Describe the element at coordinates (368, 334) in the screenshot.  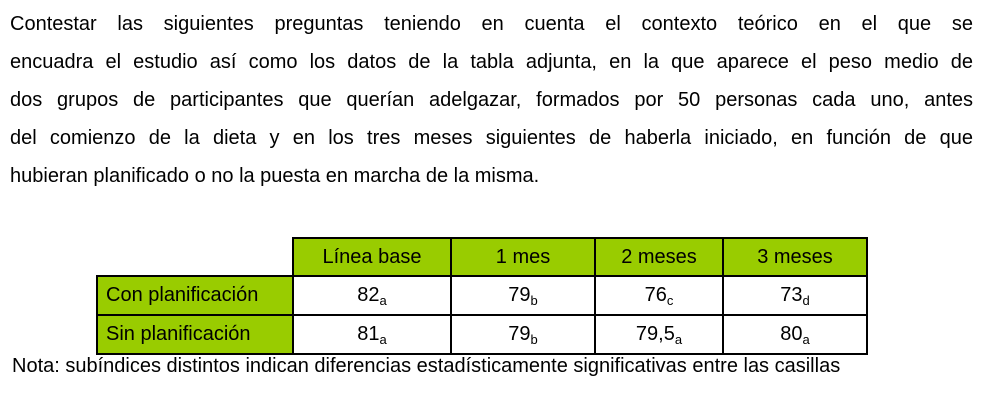
I see `cell-value: 81` at that location.